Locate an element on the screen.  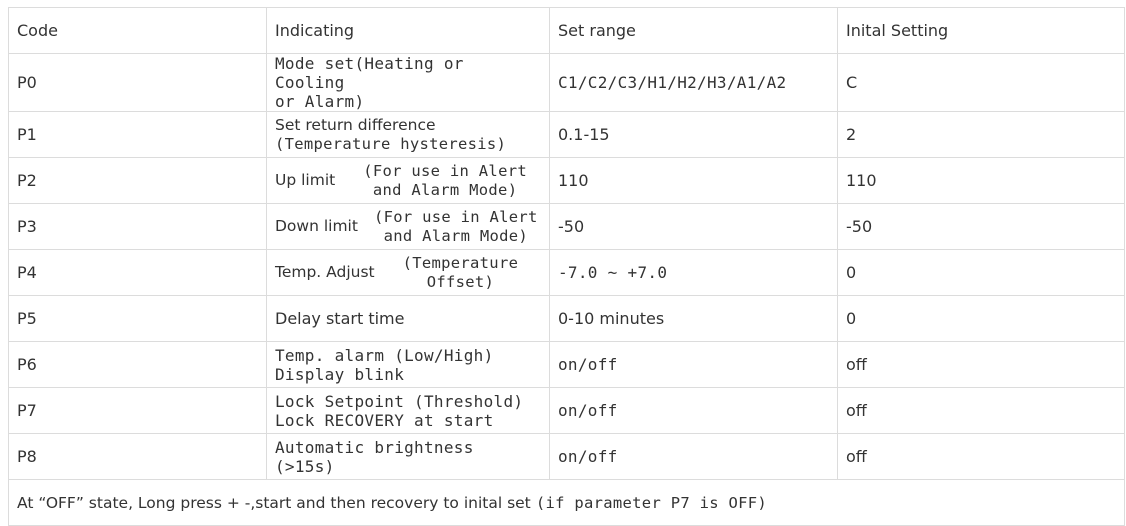
table-header-row: Code Indicating Set range Inital Setting is located at coordinates (566, 30).